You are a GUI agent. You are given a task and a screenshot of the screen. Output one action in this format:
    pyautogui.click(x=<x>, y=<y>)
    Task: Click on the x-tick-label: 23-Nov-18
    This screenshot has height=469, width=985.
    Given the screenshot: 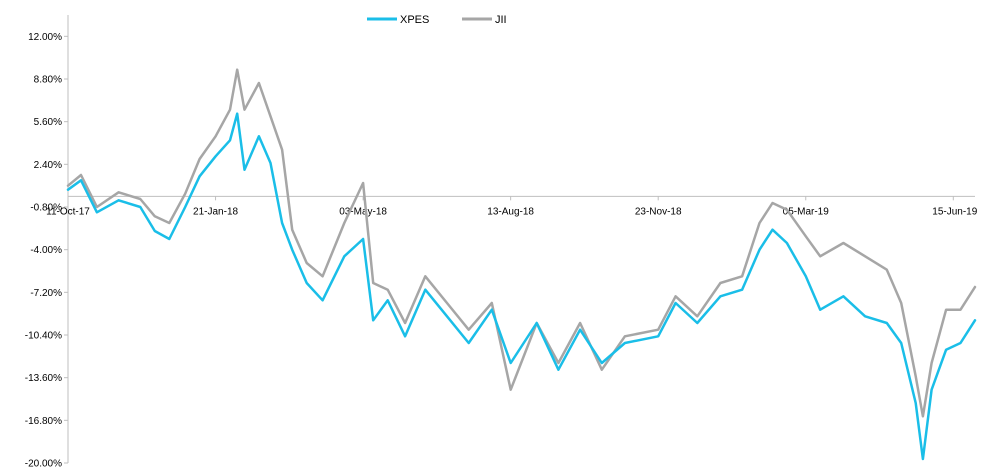 What is the action you would take?
    pyautogui.click(x=658, y=211)
    